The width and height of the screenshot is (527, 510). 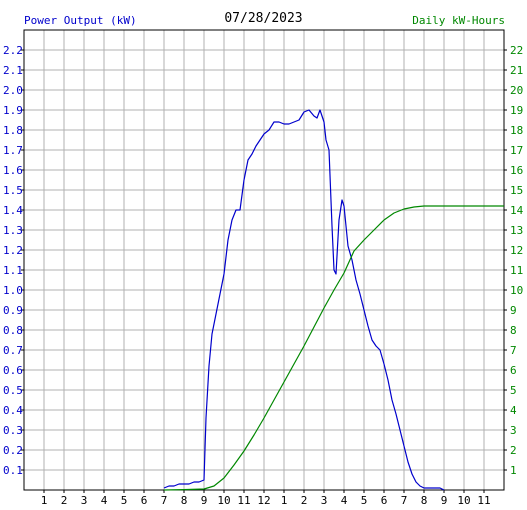 I want to click on left-tick-label: 1.3, so click(x=13, y=230).